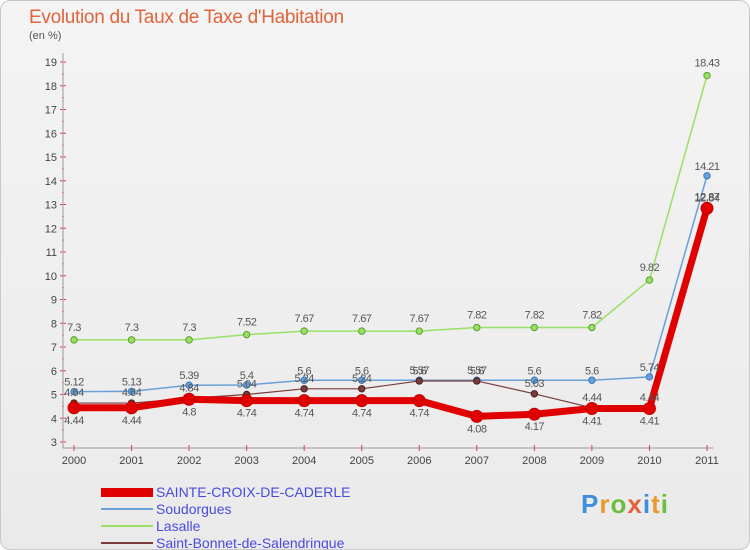 The image size is (750, 550). I want to click on x-tick-label: 2010, so click(649, 461).